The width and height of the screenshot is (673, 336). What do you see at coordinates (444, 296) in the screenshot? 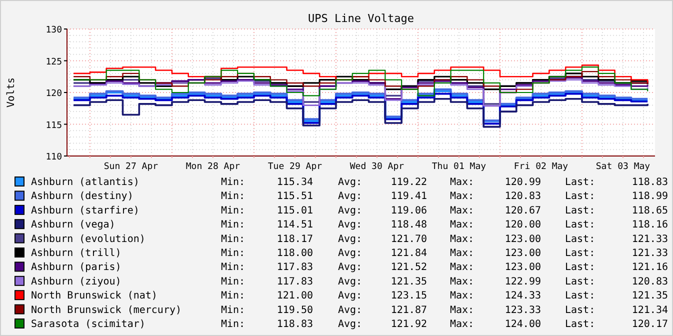
I see `text: Min: 121.00 Avg: 123.15 Max: 124.33 Last: 121.35` at bounding box center [444, 296].